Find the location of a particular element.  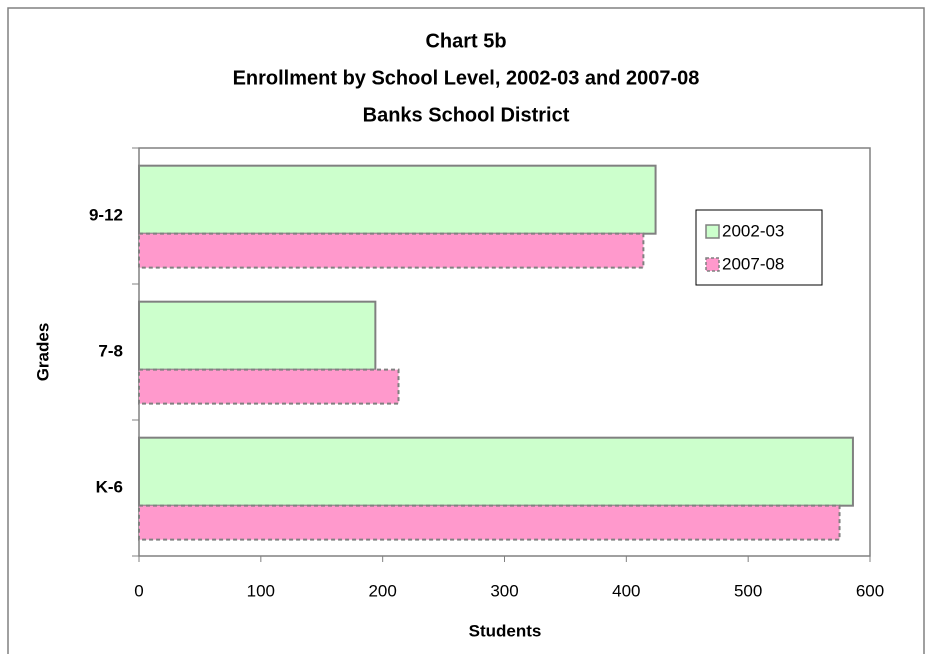

y-tick-label: 7-8 is located at coordinates (110, 350).